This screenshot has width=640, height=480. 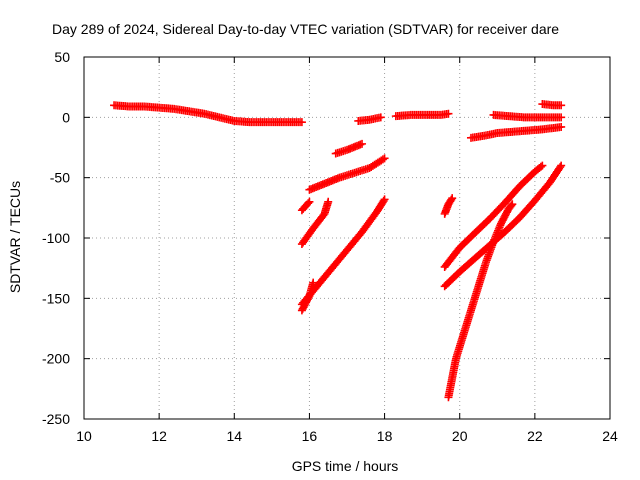 I want to click on y-tick-label: -150, so click(x=56, y=298).